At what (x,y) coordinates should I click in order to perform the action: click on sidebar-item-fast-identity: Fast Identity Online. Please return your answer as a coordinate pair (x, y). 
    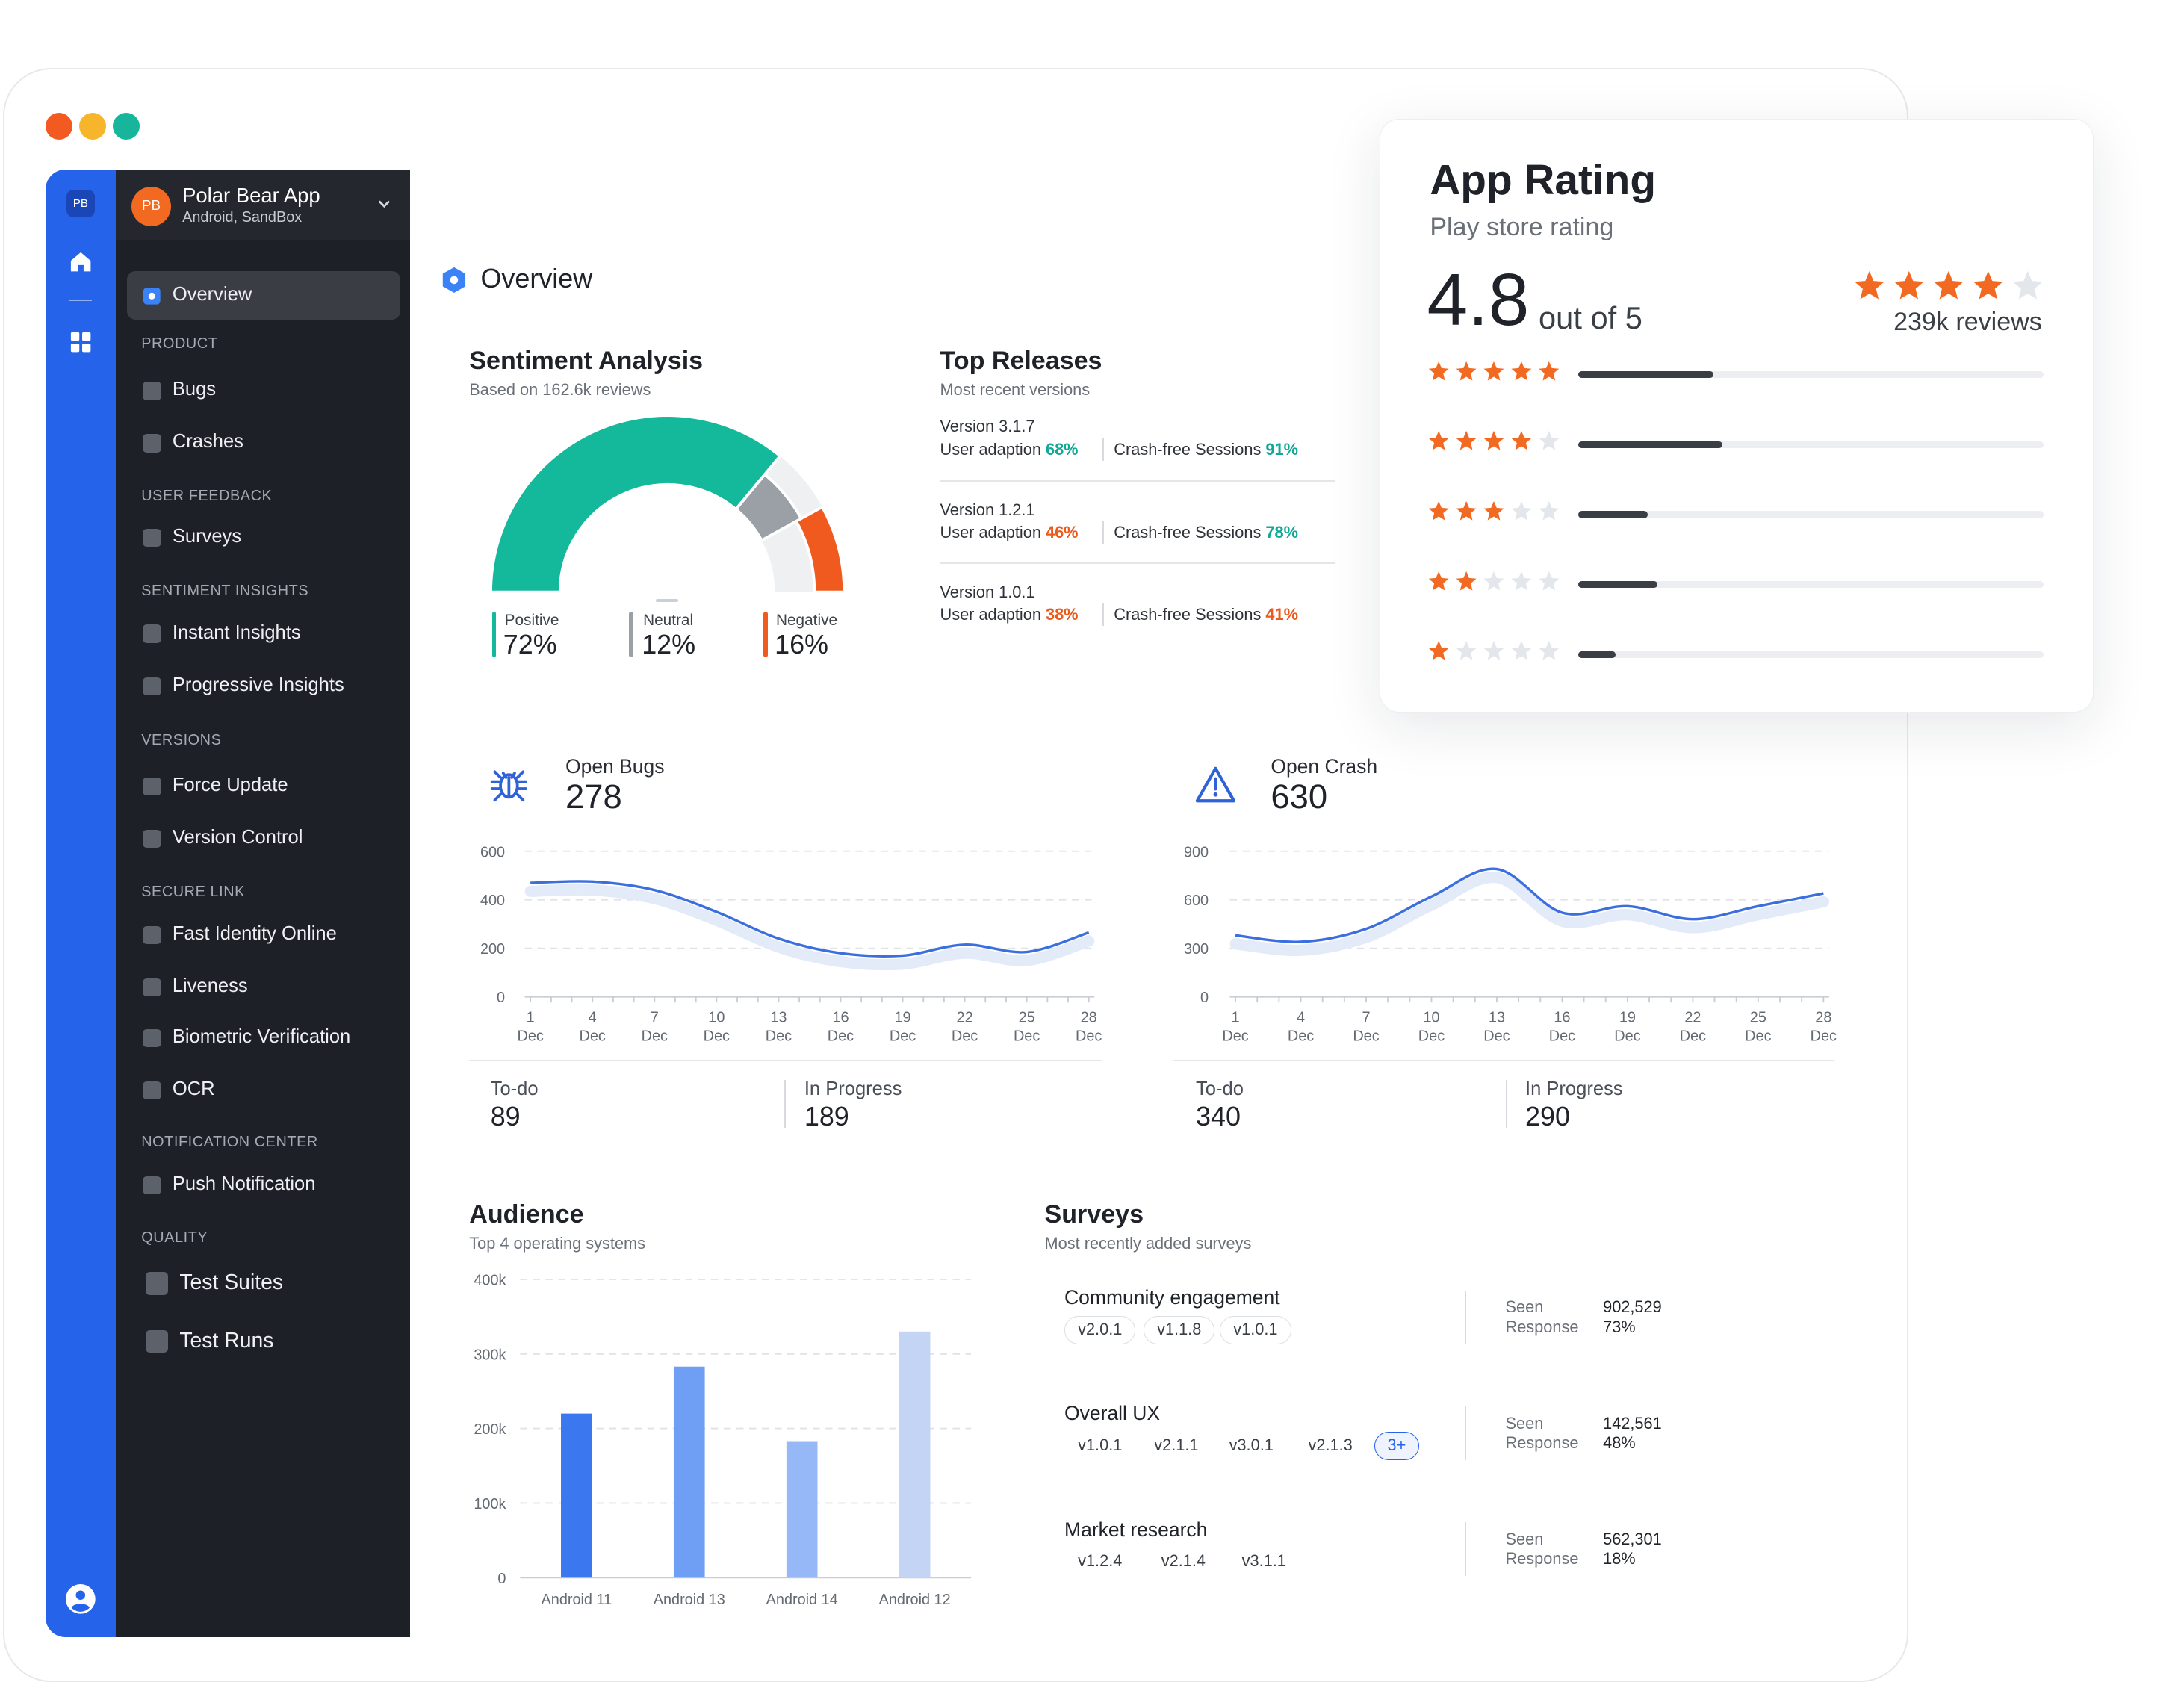
    Looking at the image, I should click on (254, 933).